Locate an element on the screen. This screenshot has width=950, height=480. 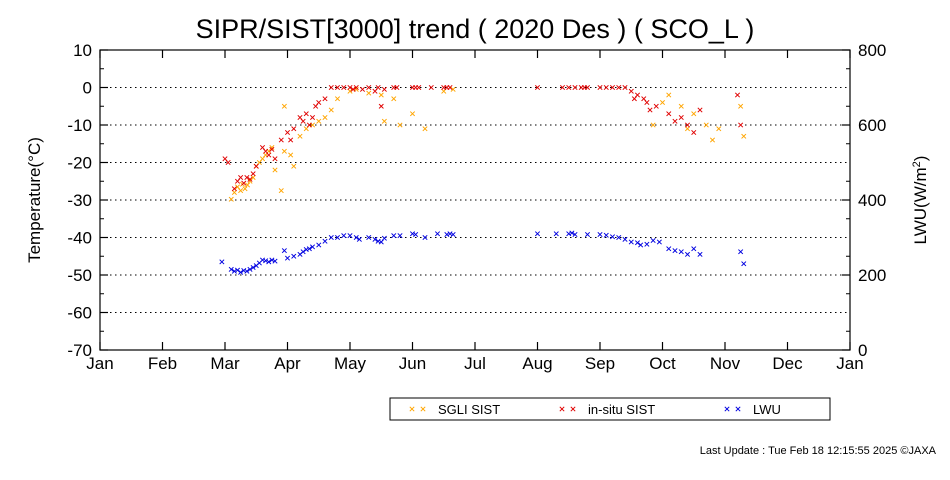
y2-axis-label: LWU(W/m2) is located at coordinates (920, 200).